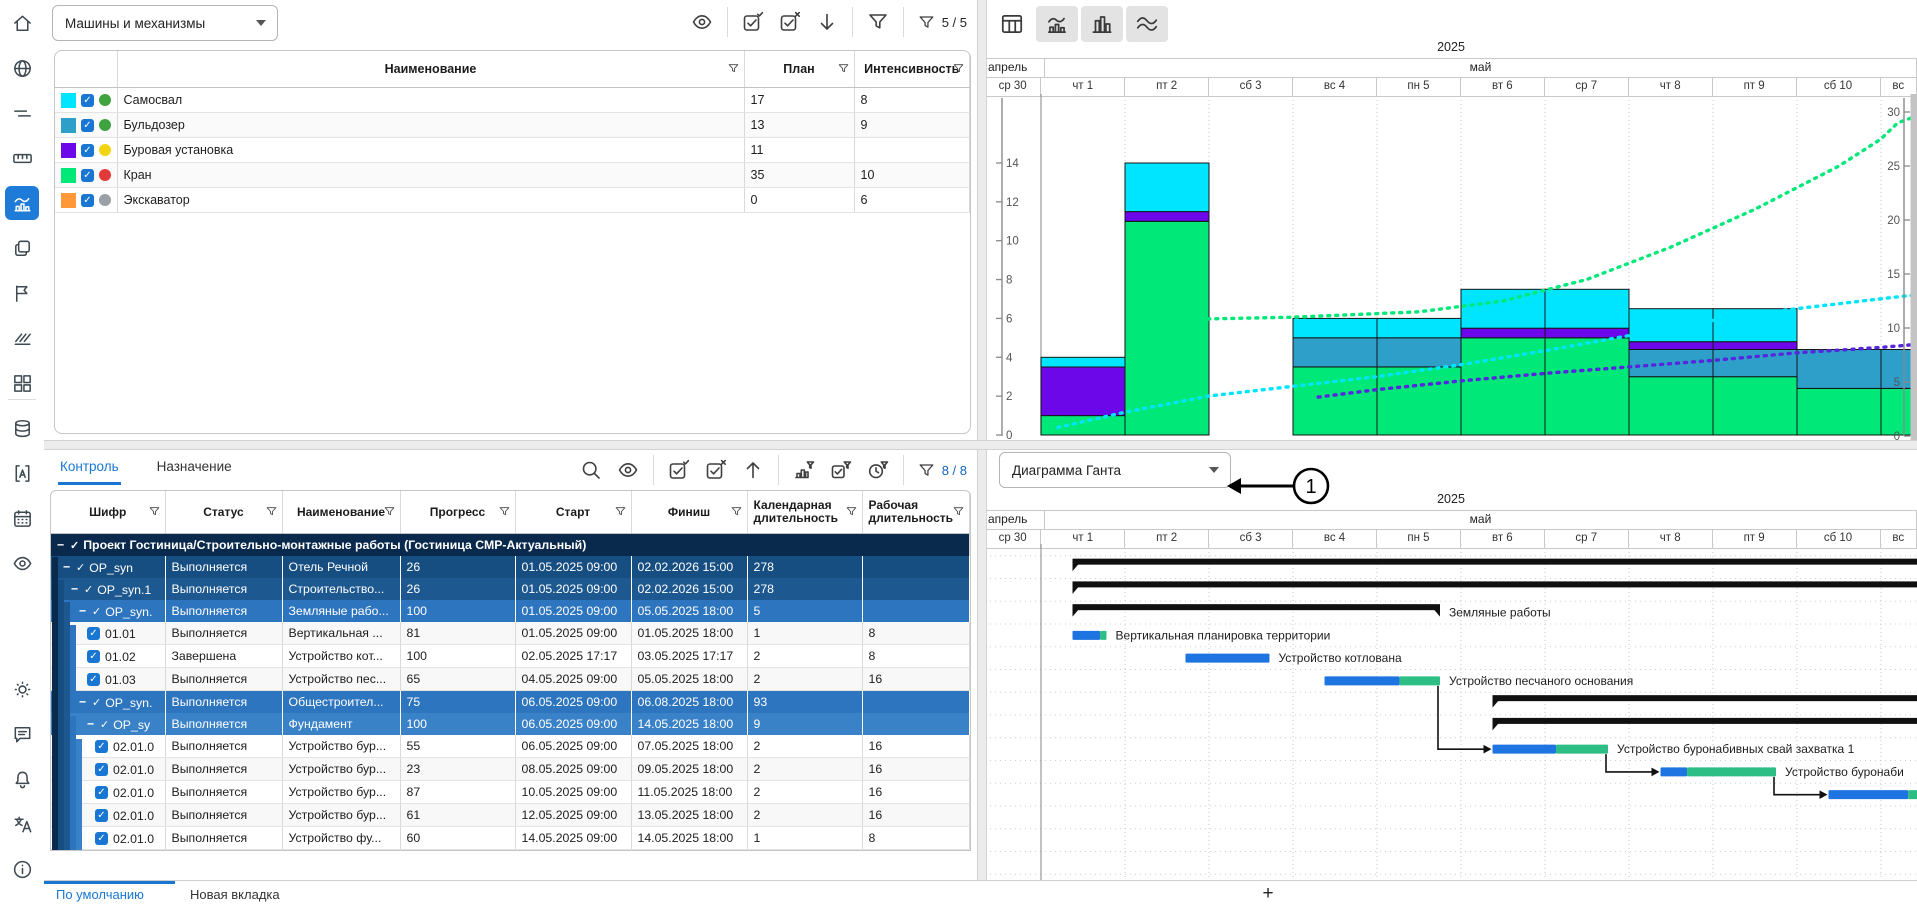 Image resolution: width=1917 pixels, height=908 pixels. Describe the element at coordinates (22, 473) in the screenshot. I see `sidebar-item-text-style` at that location.